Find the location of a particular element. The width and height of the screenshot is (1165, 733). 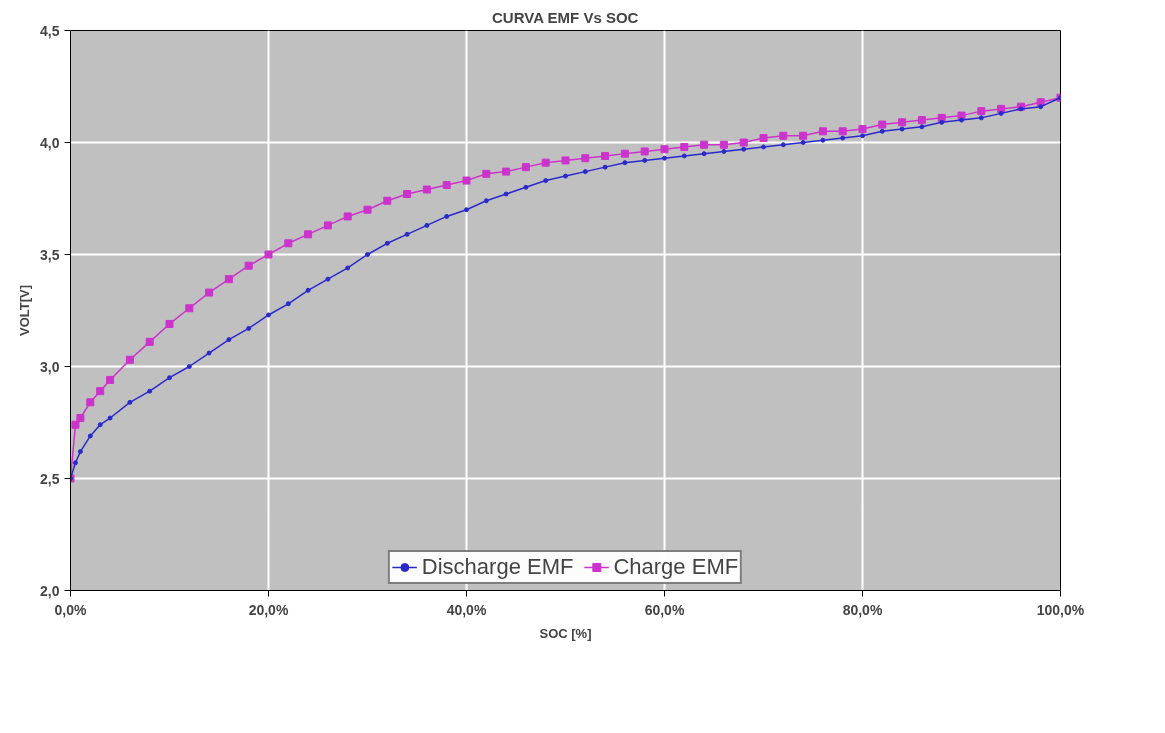

x-tick-label: 20,0% is located at coordinates (268, 609).